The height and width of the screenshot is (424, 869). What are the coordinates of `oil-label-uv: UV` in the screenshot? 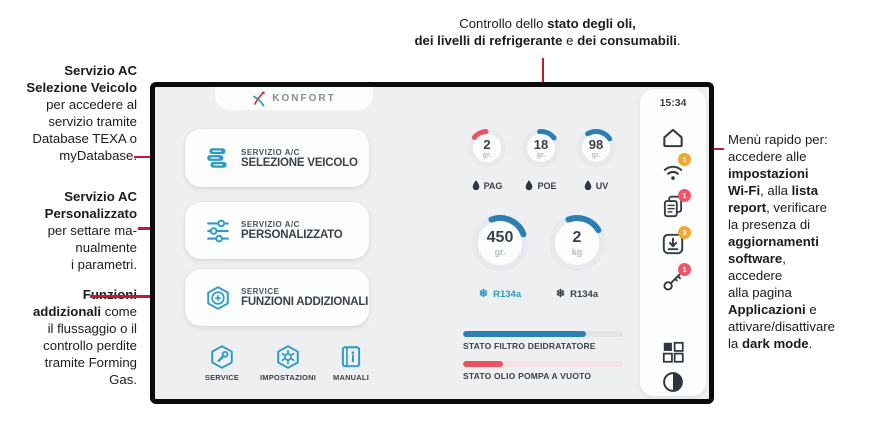 It's located at (596, 185).